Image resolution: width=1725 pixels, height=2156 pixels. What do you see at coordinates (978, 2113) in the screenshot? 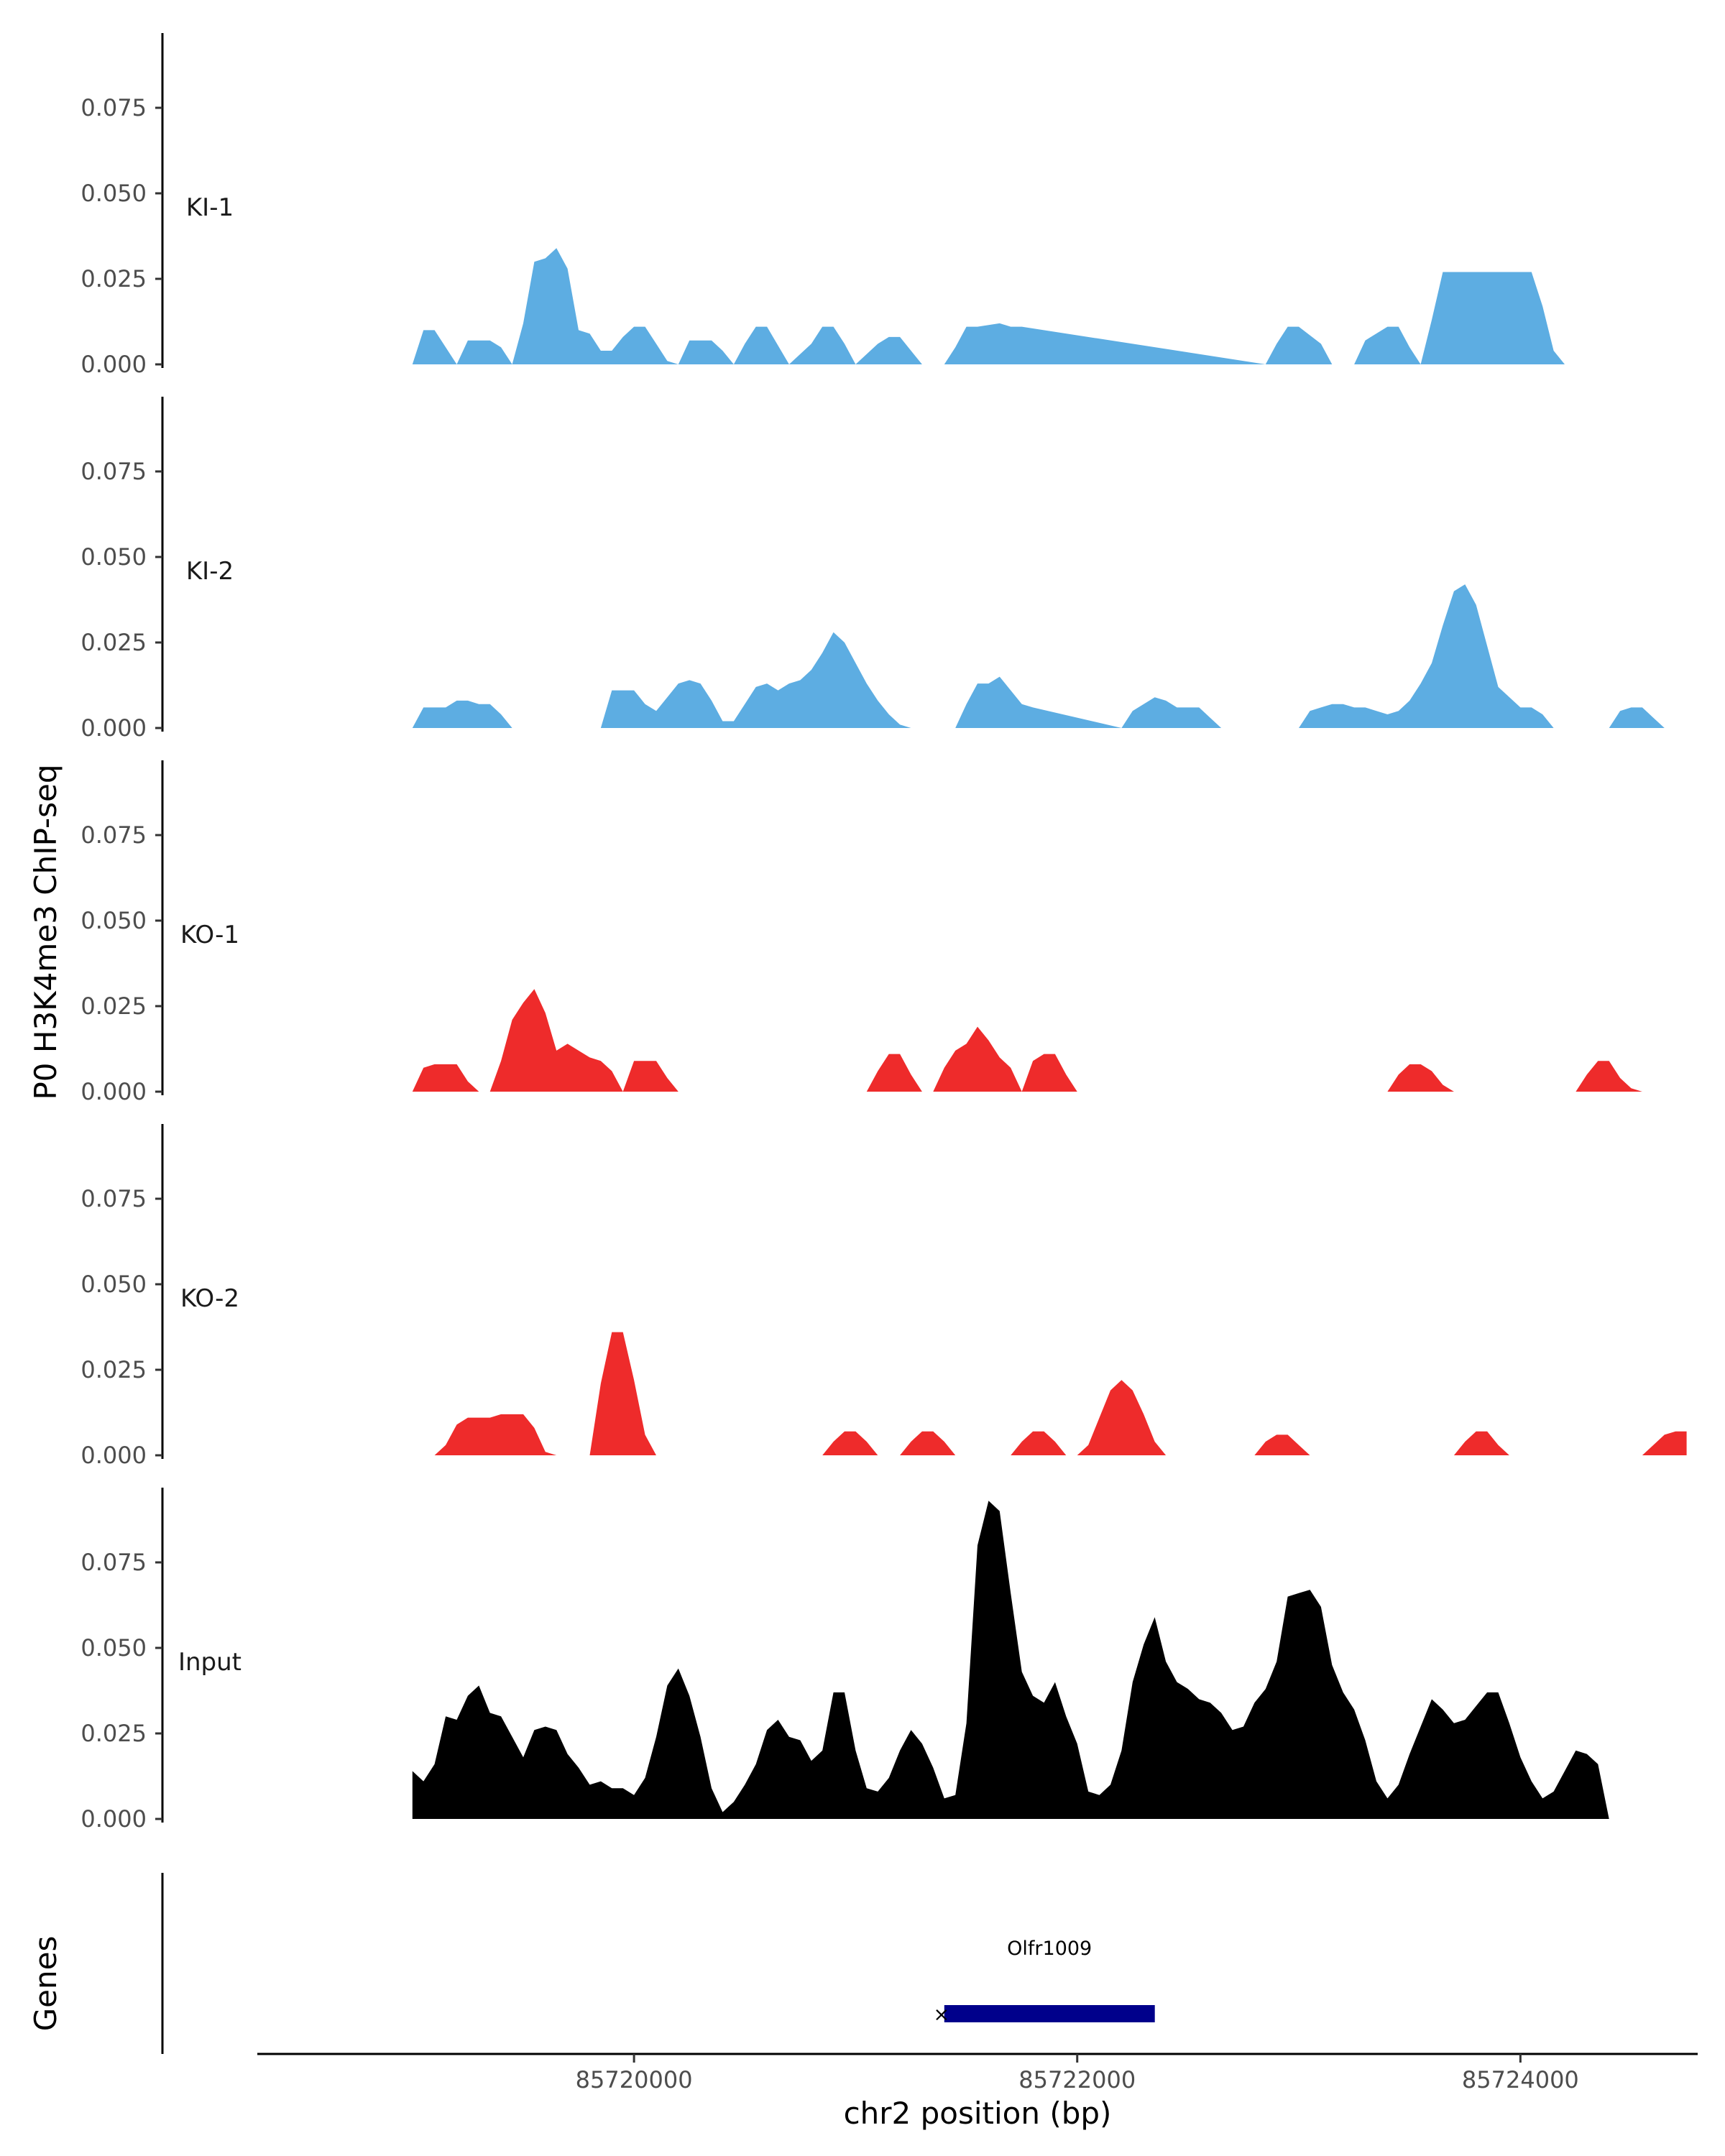
I see `x-axis-title: chr2 position (bp)` at bounding box center [978, 2113].